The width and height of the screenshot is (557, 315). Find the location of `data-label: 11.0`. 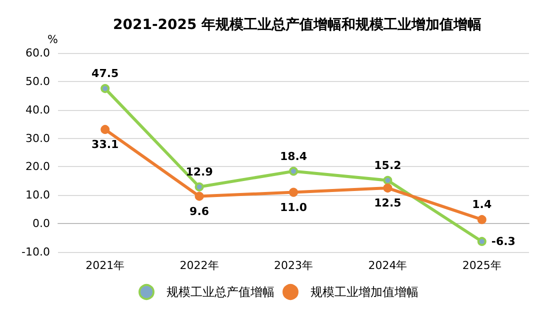

data-label: 11.0 is located at coordinates (294, 207).